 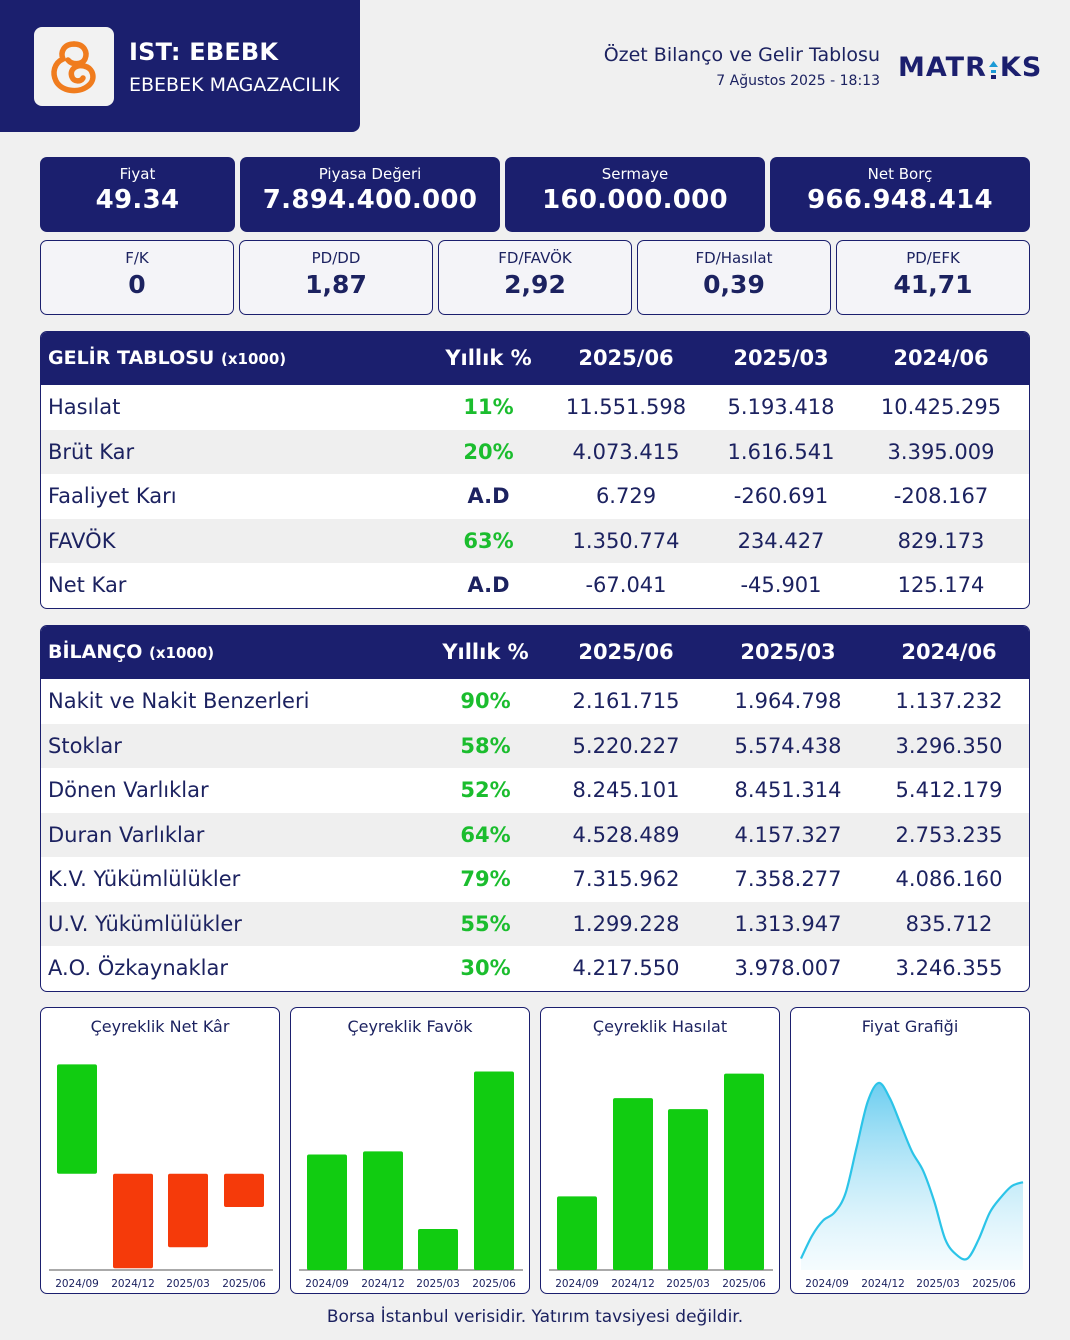 What do you see at coordinates (128, 790) in the screenshot?
I see `row-label: Dönen Varlıklar` at bounding box center [128, 790].